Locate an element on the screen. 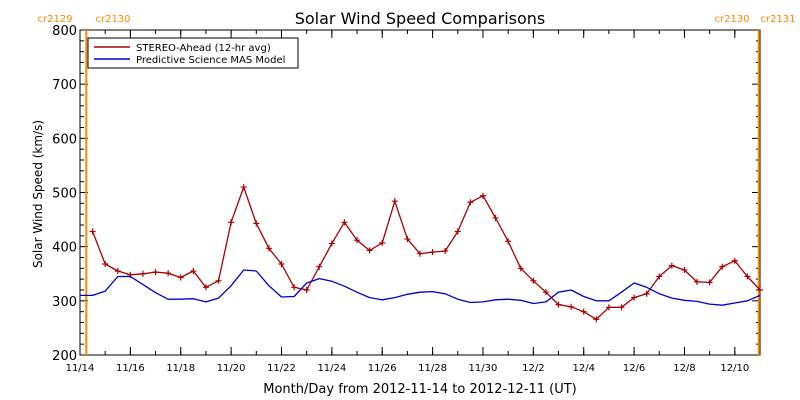  y-tick-label: 300 is located at coordinates (64, 302).